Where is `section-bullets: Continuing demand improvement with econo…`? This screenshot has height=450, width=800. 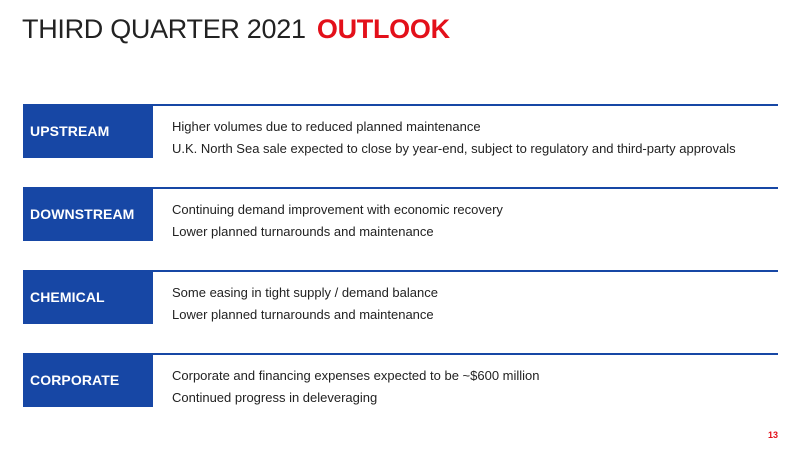 section-bullets: Continuing demand improvement with econo… is located at coordinates (337, 221).